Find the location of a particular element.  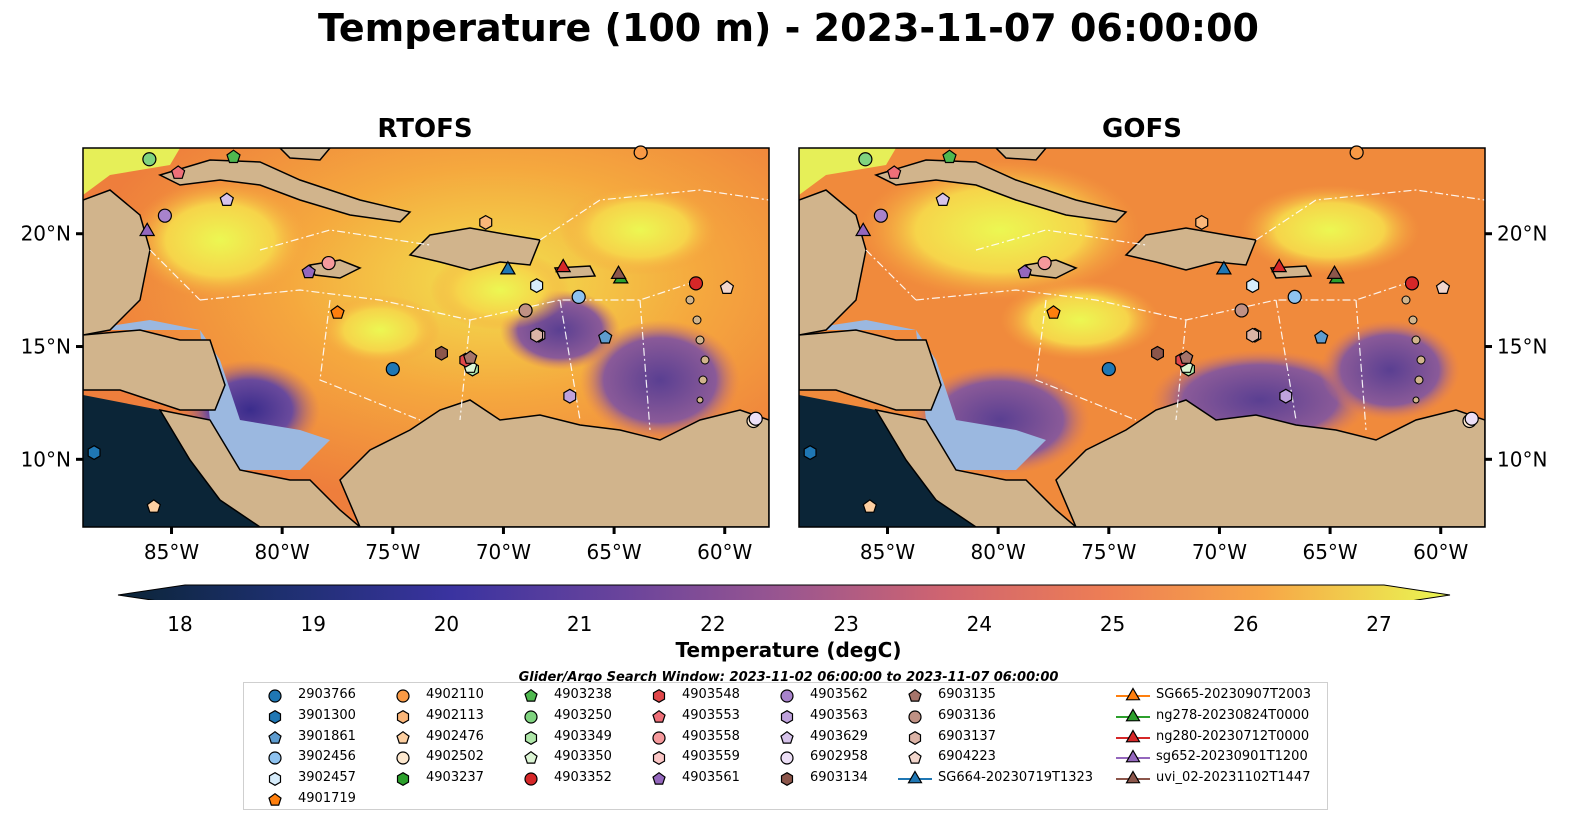

legend-label: 3902456 is located at coordinates (327, 757).